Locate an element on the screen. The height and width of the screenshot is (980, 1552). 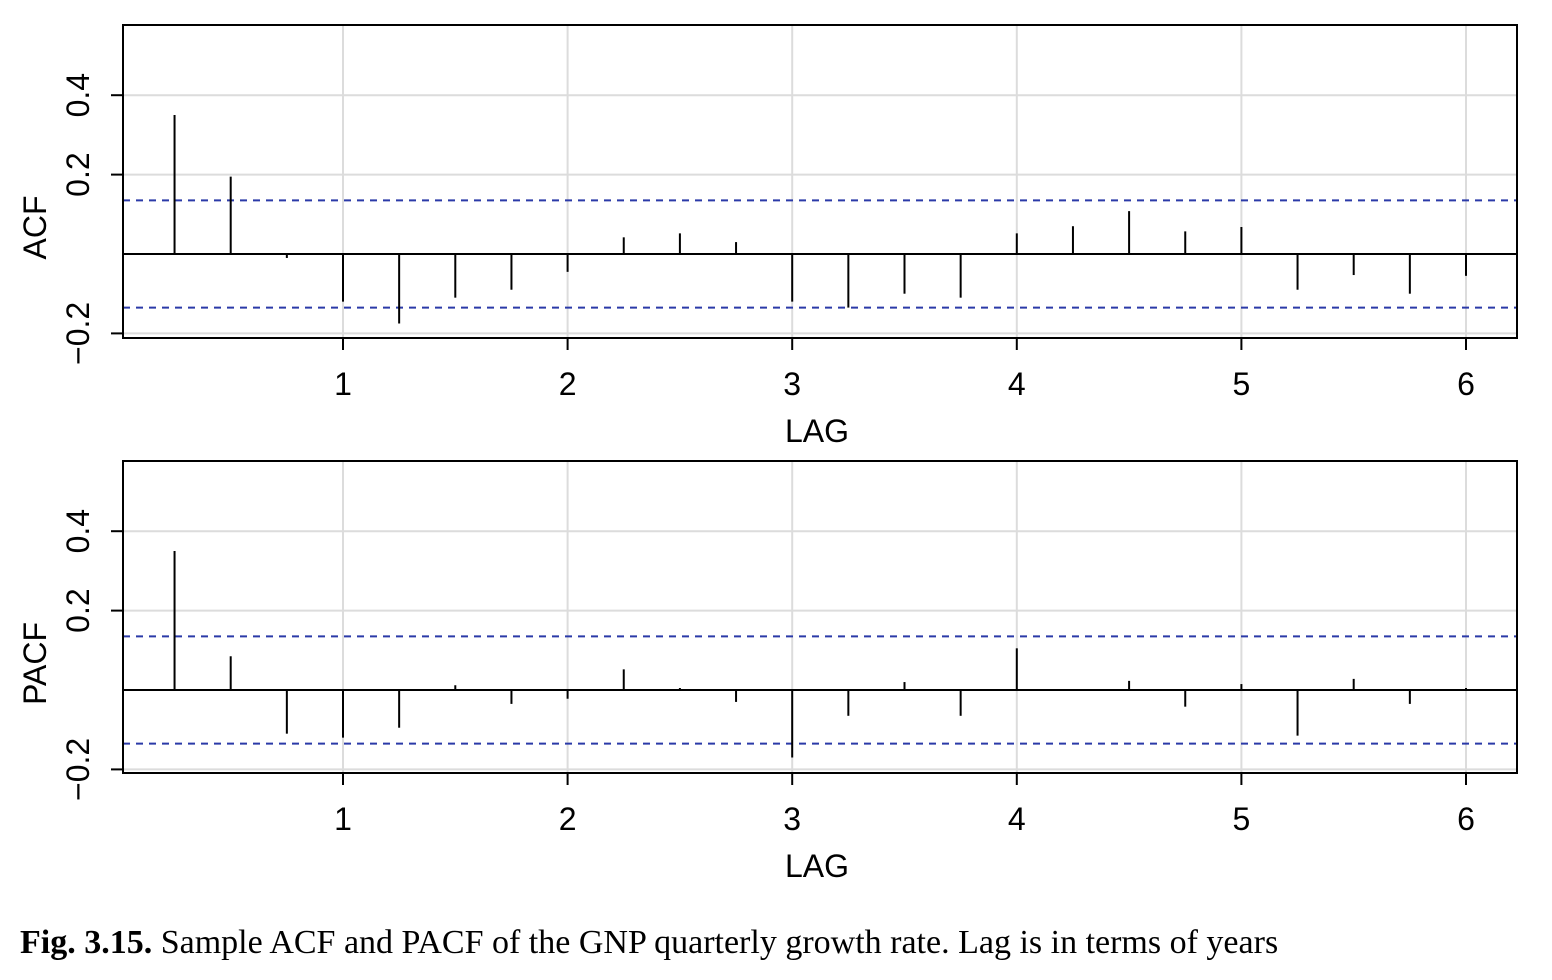
pacf-y-tick-label: −0.2 is located at coordinates (78, 769).